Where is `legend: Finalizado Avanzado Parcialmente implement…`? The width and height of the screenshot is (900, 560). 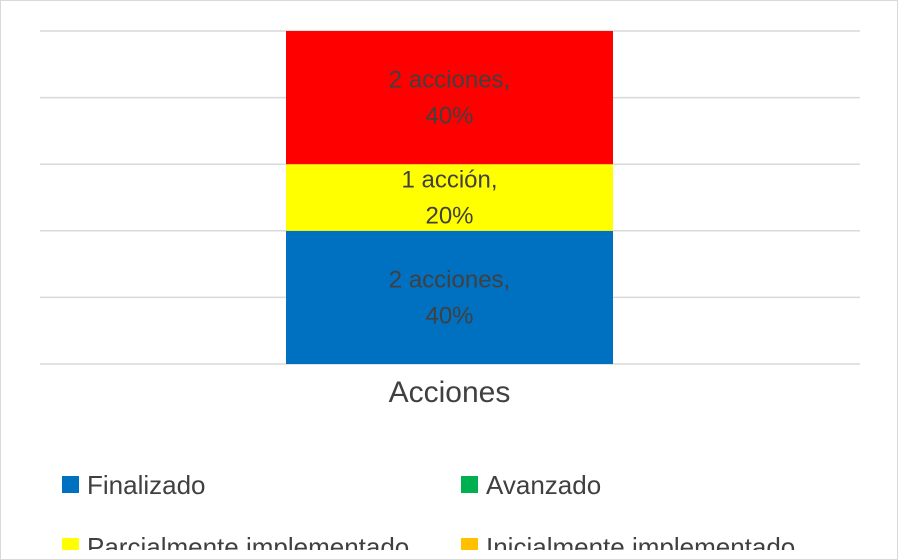
legend: Finalizado Avanzado Parcialmente implement… is located at coordinates (428, 510).